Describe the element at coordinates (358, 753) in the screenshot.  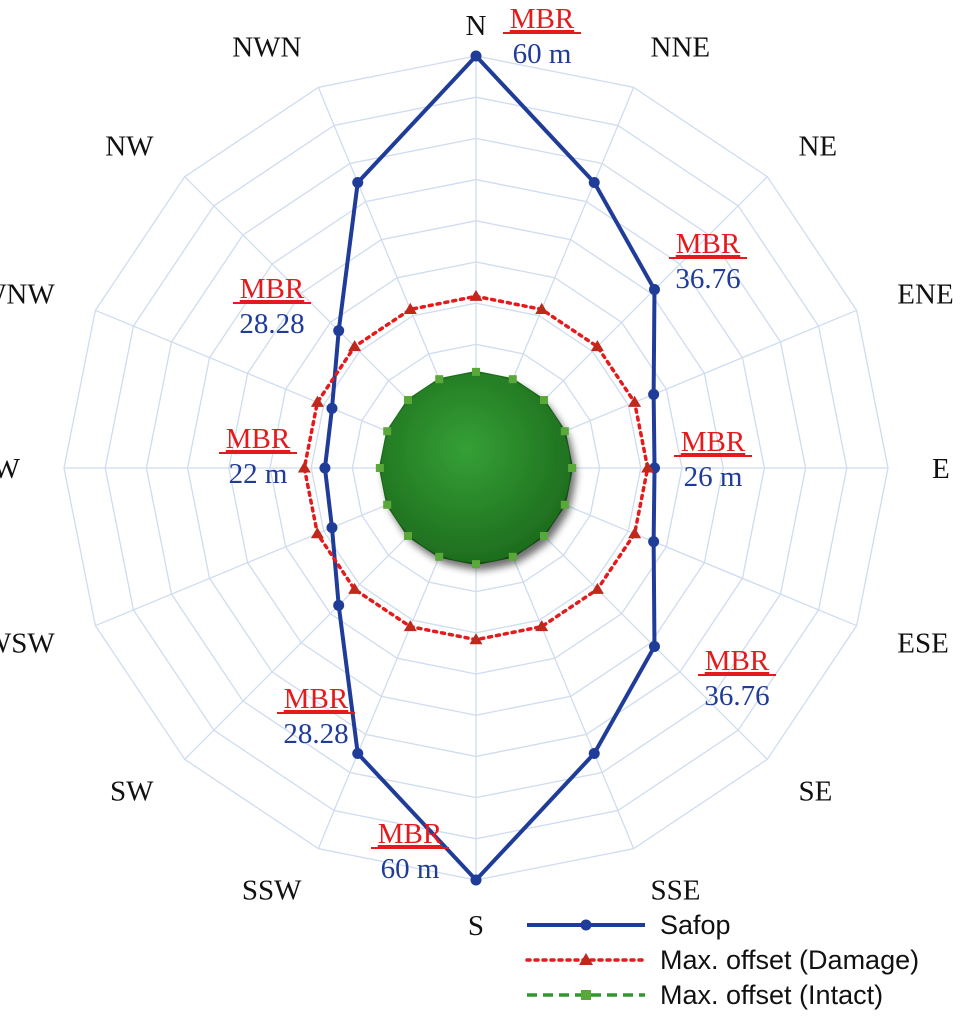
I see `point-safop-ssw` at that location.